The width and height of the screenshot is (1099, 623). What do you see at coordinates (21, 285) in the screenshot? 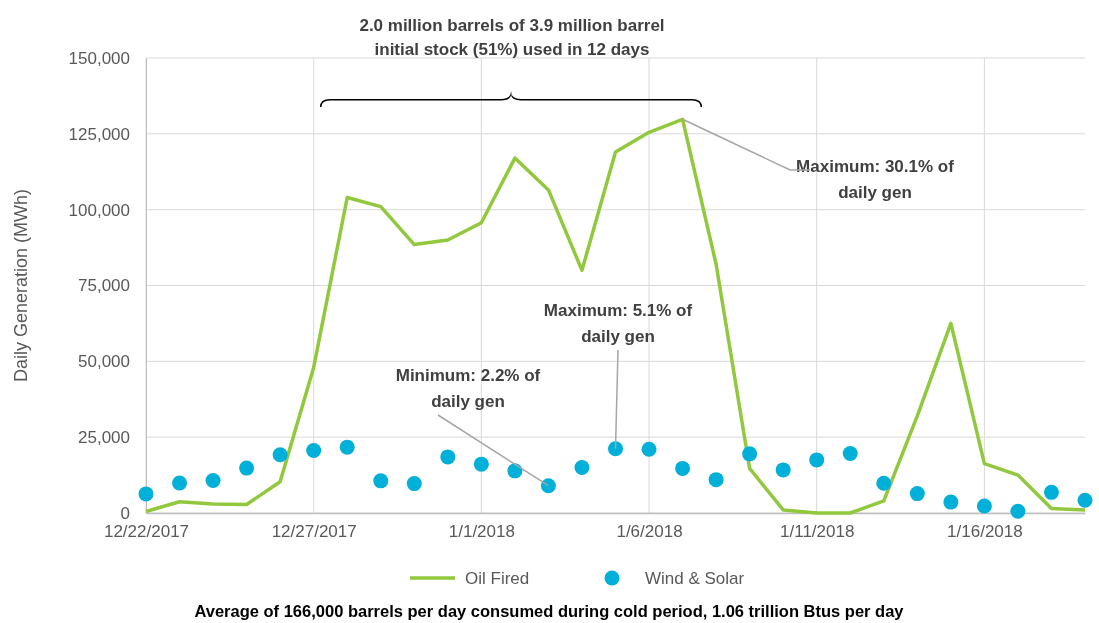
I see `y-axis-title: Daily Generation (MWh)` at bounding box center [21, 285].